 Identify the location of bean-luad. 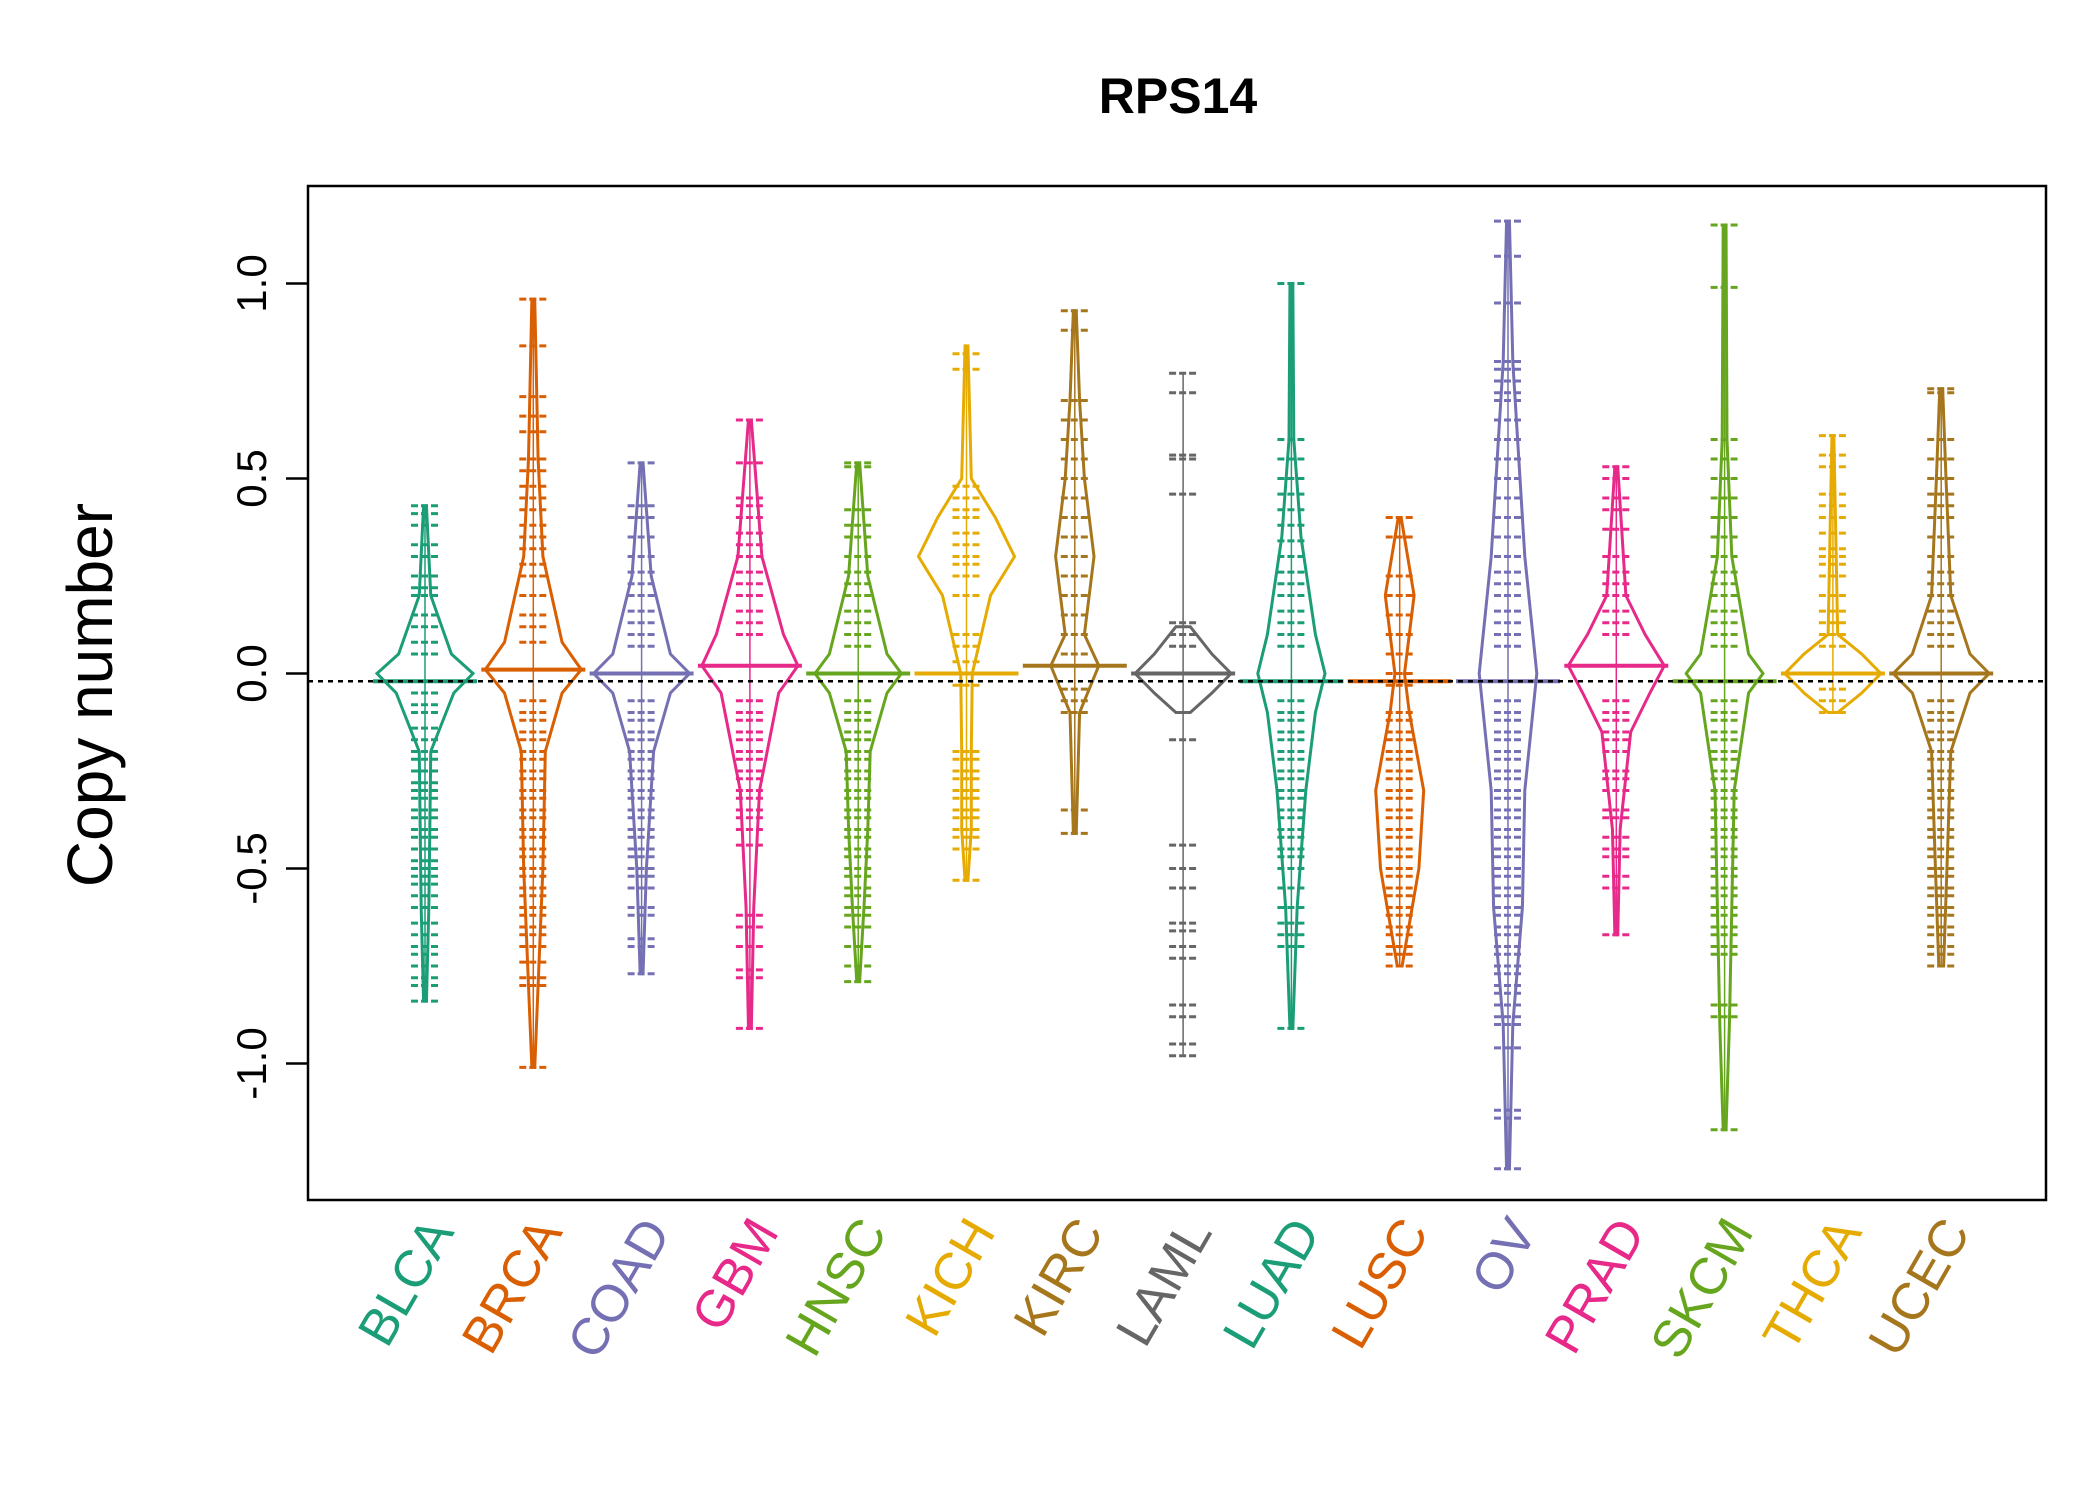
(1291, 656).